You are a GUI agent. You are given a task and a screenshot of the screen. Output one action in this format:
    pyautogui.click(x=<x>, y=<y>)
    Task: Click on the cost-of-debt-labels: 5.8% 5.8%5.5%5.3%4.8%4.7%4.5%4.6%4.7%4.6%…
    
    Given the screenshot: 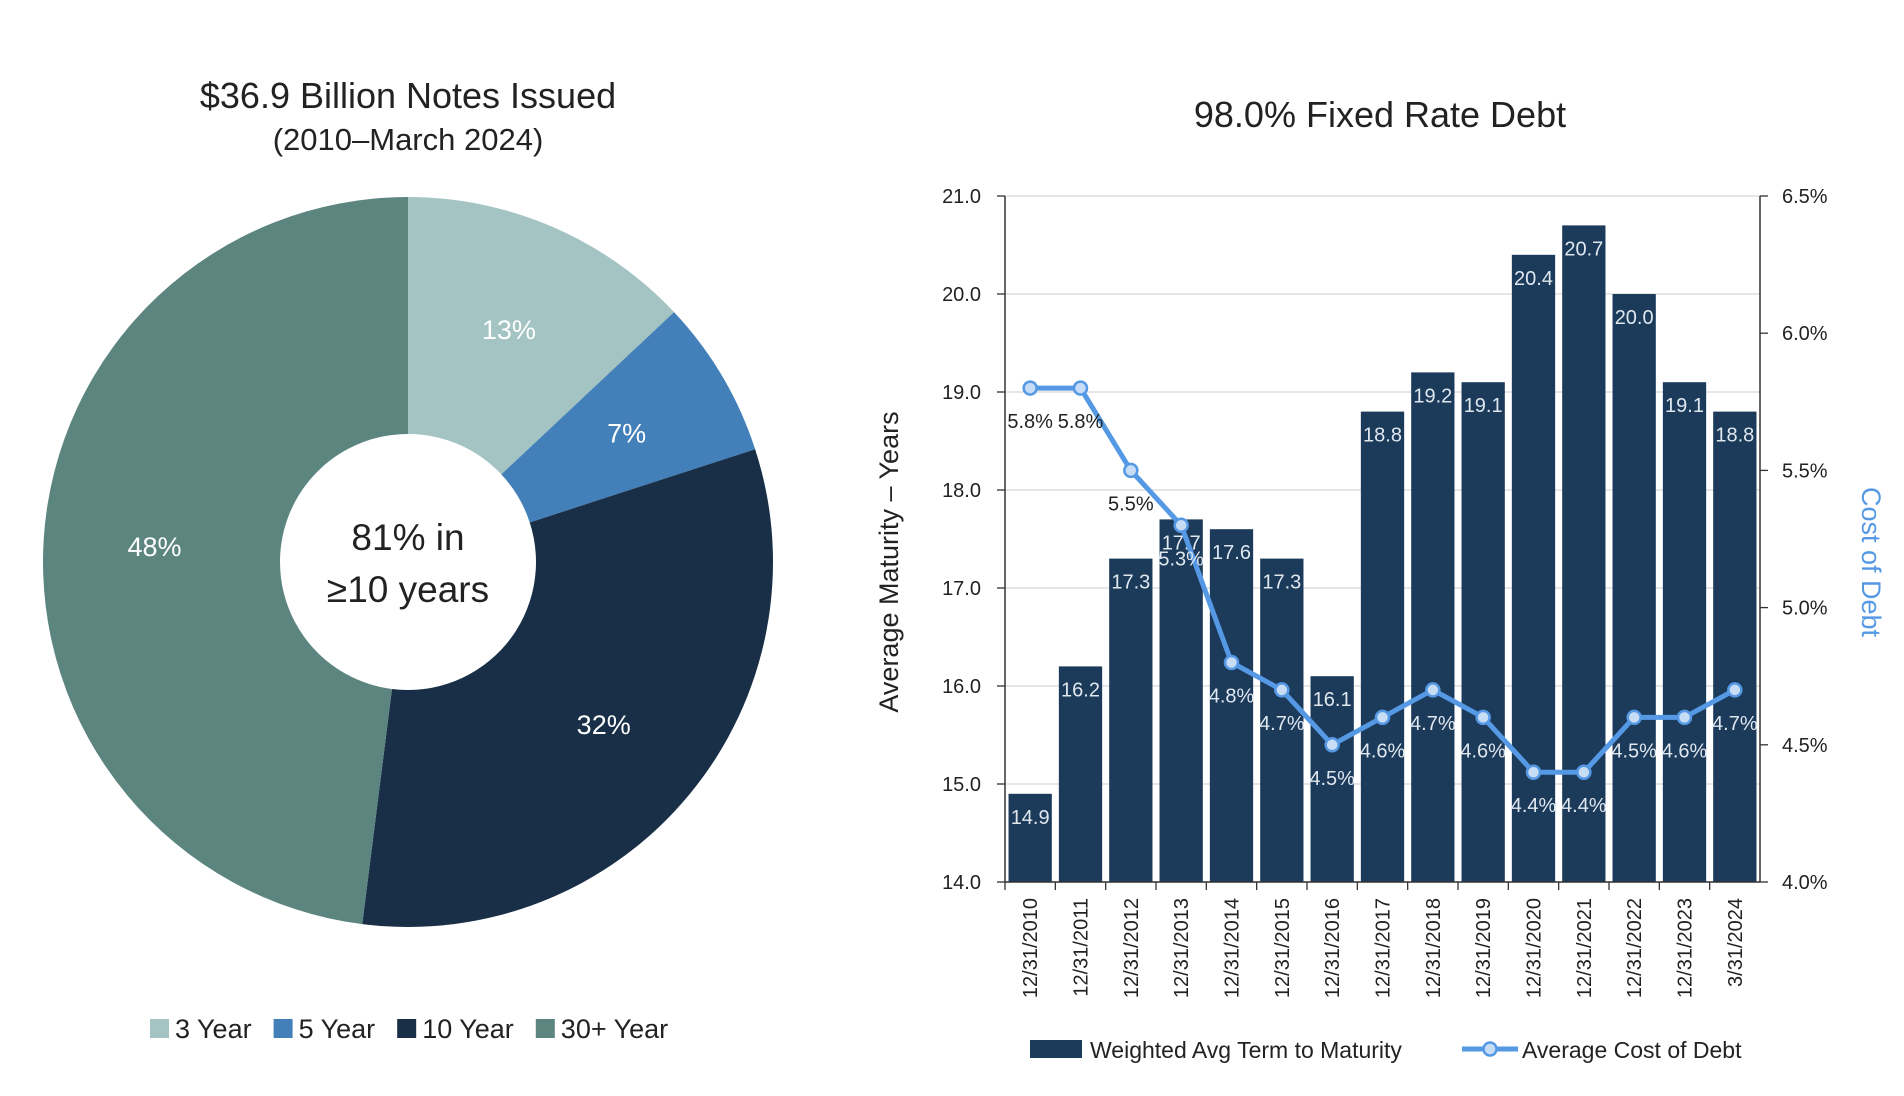 What is the action you would take?
    pyautogui.click(x=1382, y=614)
    